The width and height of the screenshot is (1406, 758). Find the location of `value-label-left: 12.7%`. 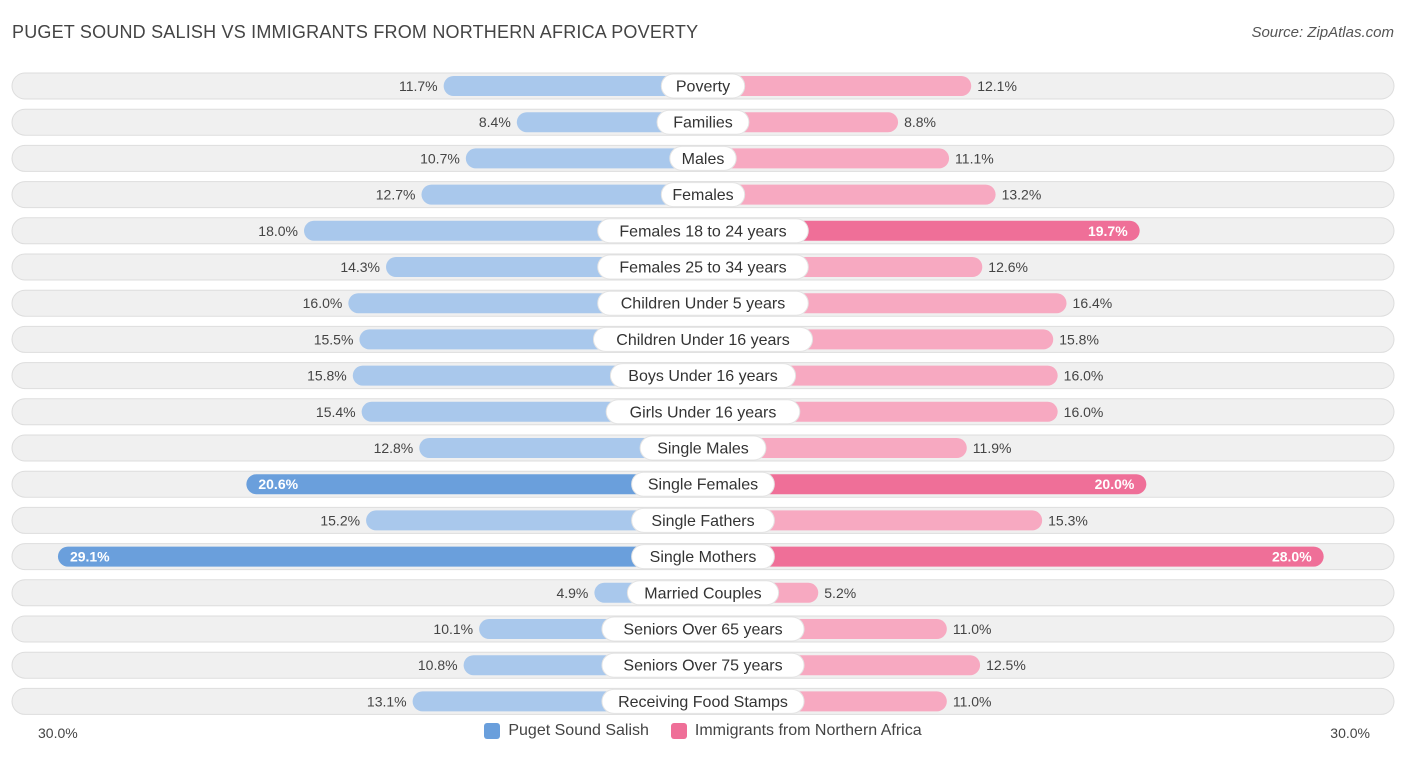

value-label-left: 12.7% is located at coordinates (396, 195).